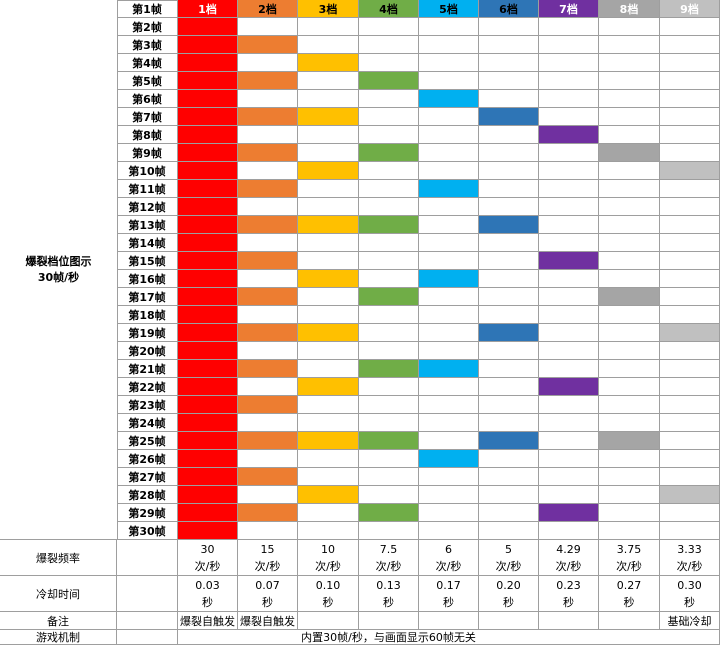  What do you see at coordinates (147, 261) in the screenshot?
I see `frame-label: 第15帧` at bounding box center [147, 261].